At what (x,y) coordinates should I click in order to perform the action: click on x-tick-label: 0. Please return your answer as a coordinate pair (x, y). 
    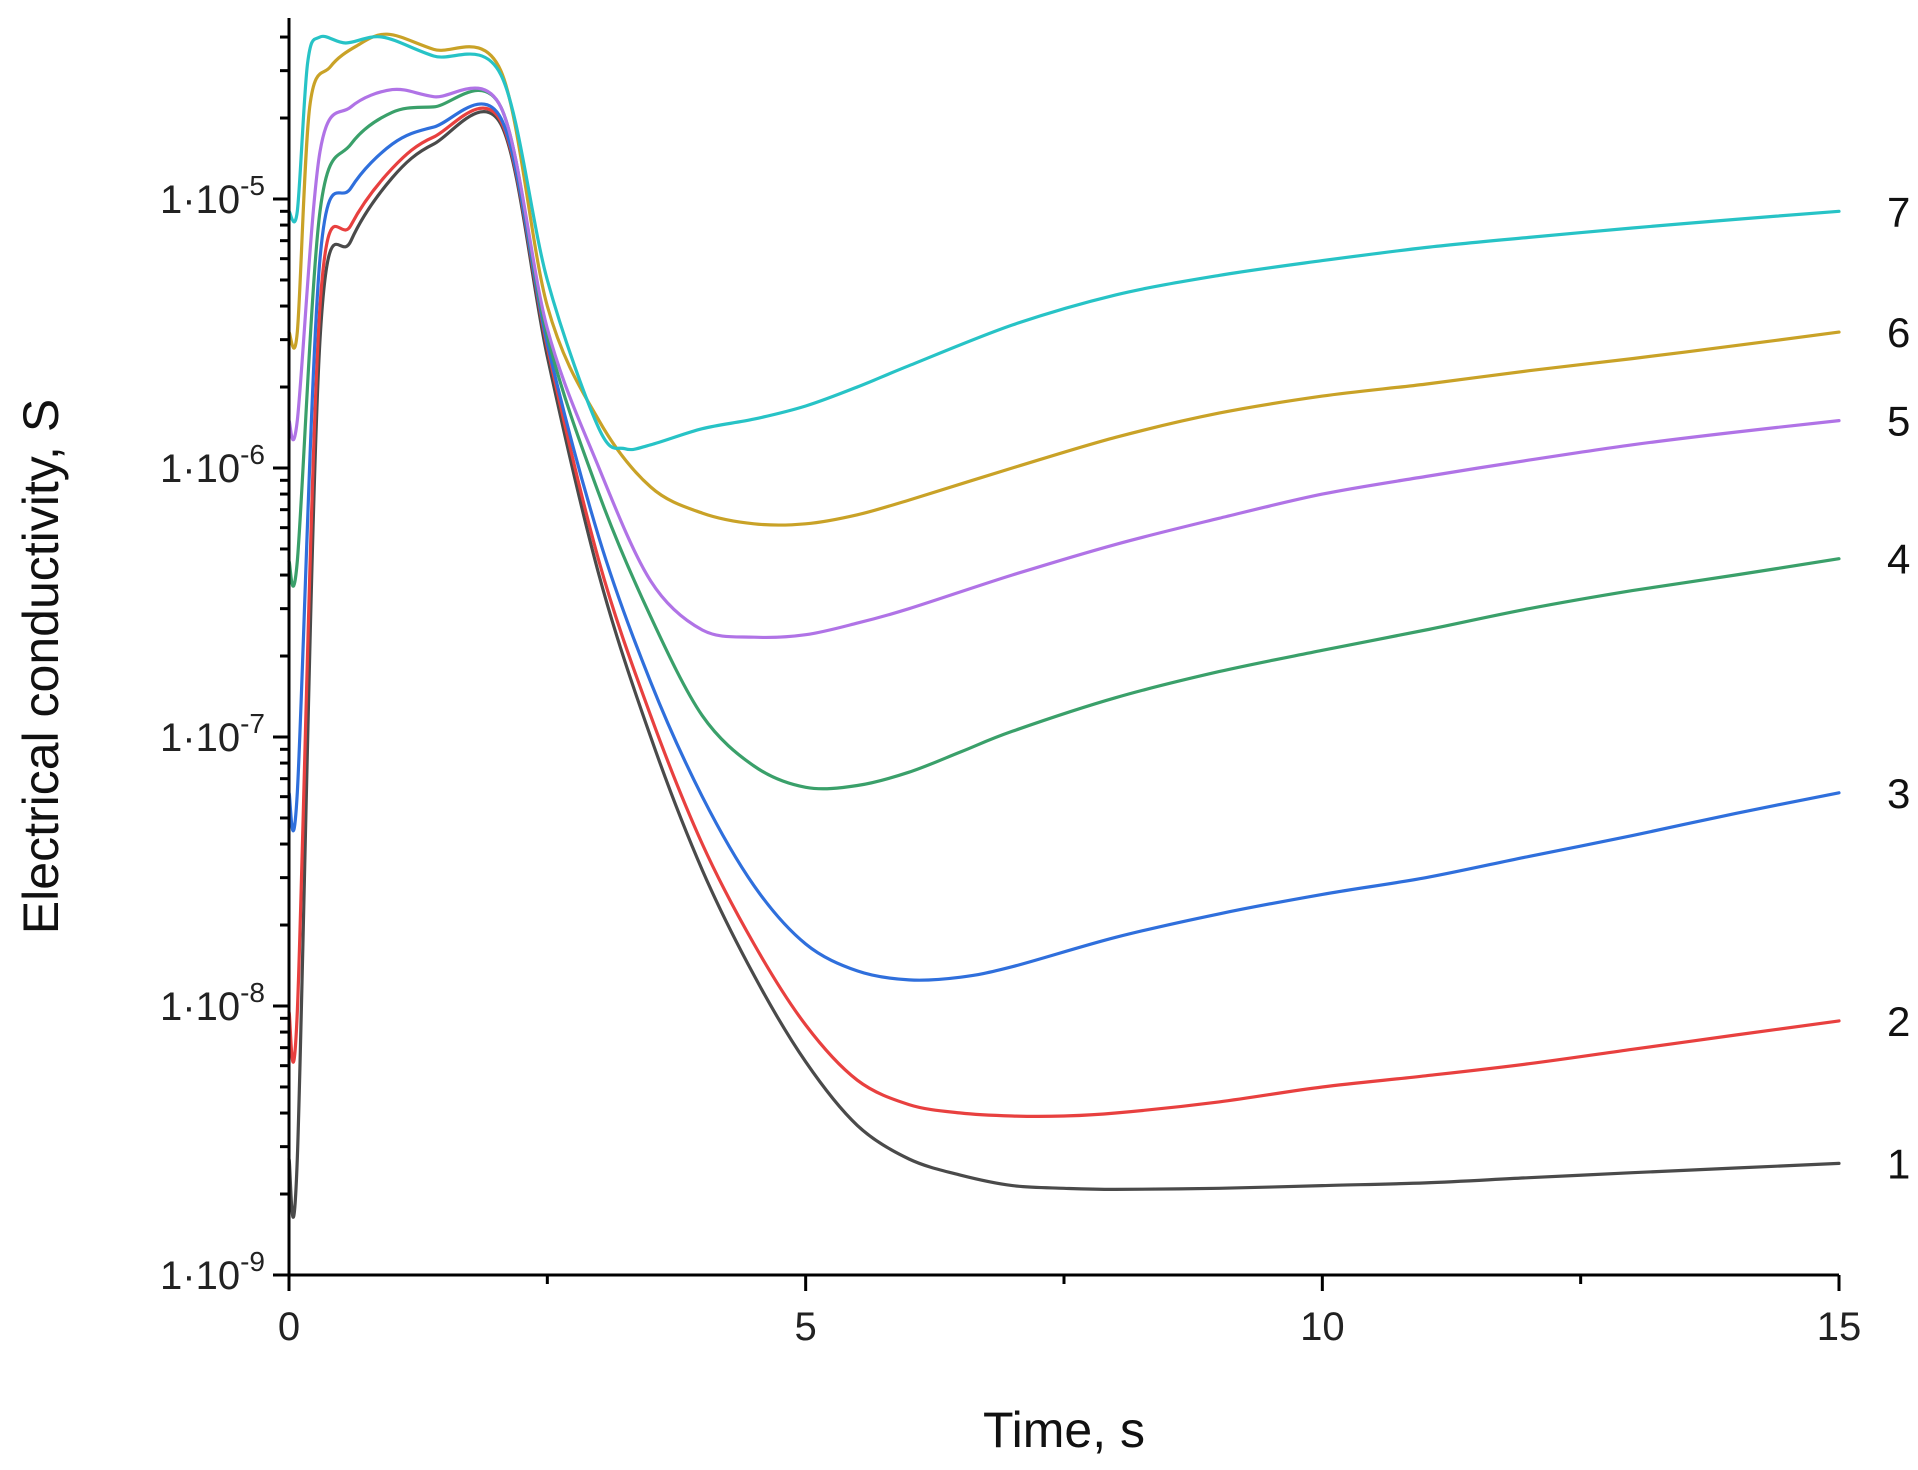
    Looking at the image, I should click on (289, 1327).